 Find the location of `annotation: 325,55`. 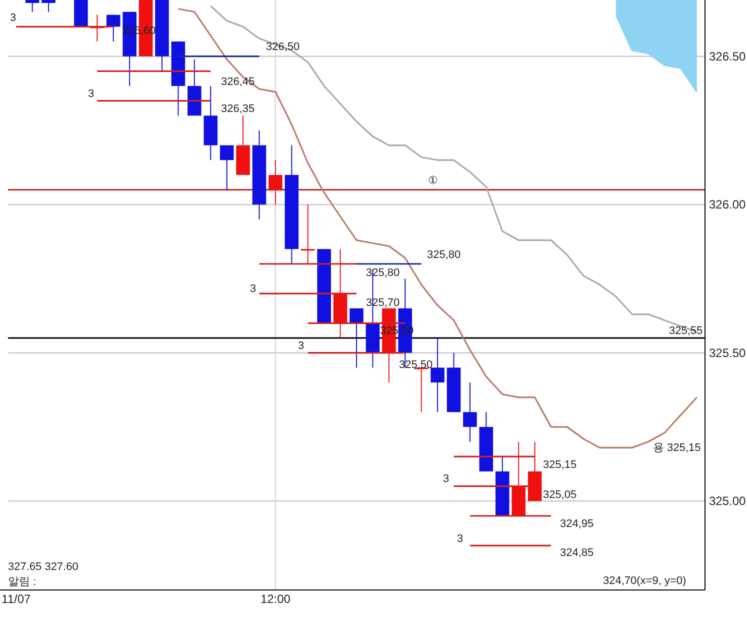

annotation: 325,55 is located at coordinates (686, 331).